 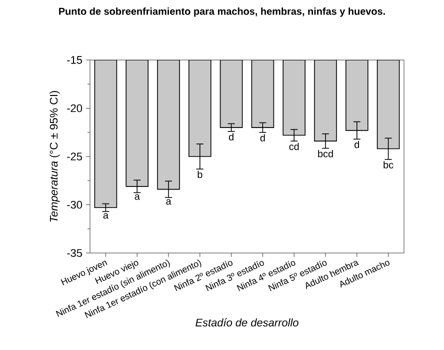 What do you see at coordinates (325, 154) in the screenshot?
I see `annotation: bcd` at bounding box center [325, 154].